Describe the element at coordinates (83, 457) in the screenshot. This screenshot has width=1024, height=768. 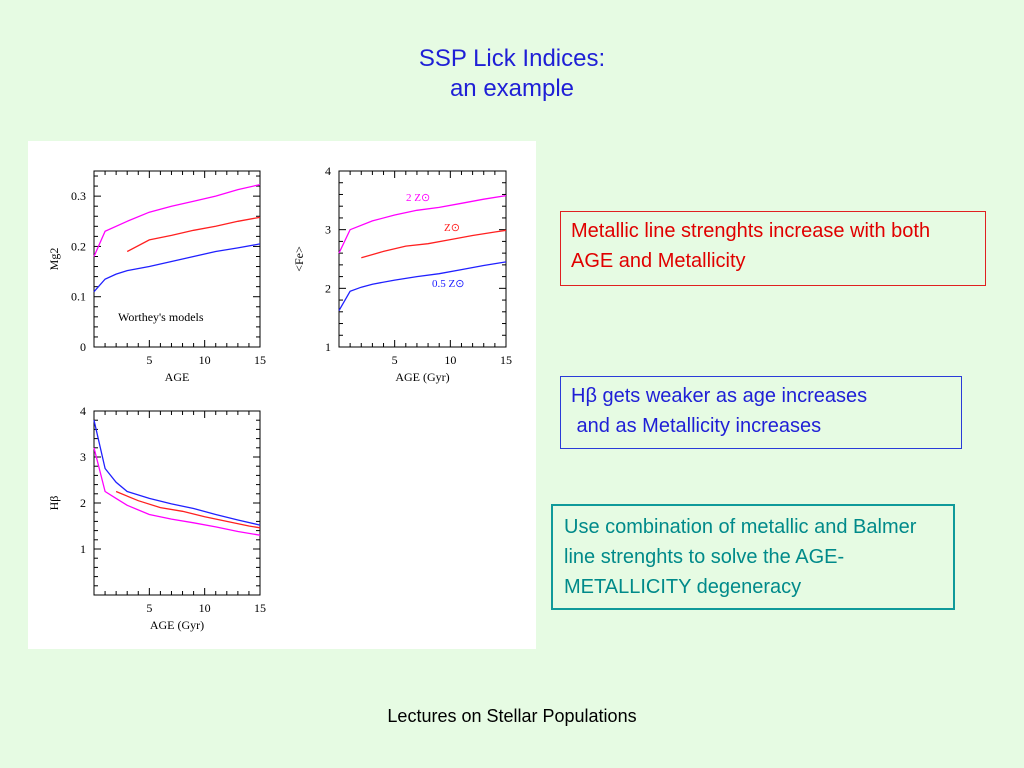
I see `hbeta-y-tick-label: 3` at that location.